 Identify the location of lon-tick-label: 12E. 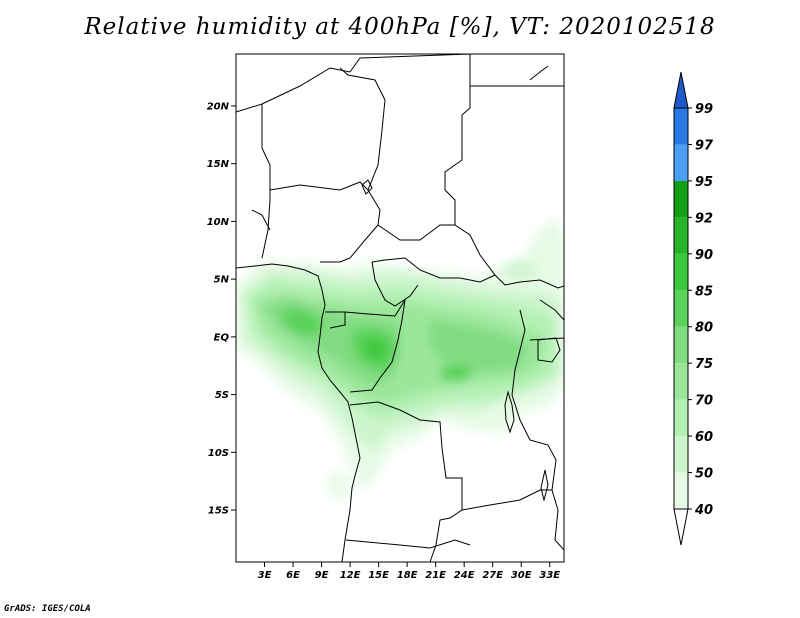
(350, 575).